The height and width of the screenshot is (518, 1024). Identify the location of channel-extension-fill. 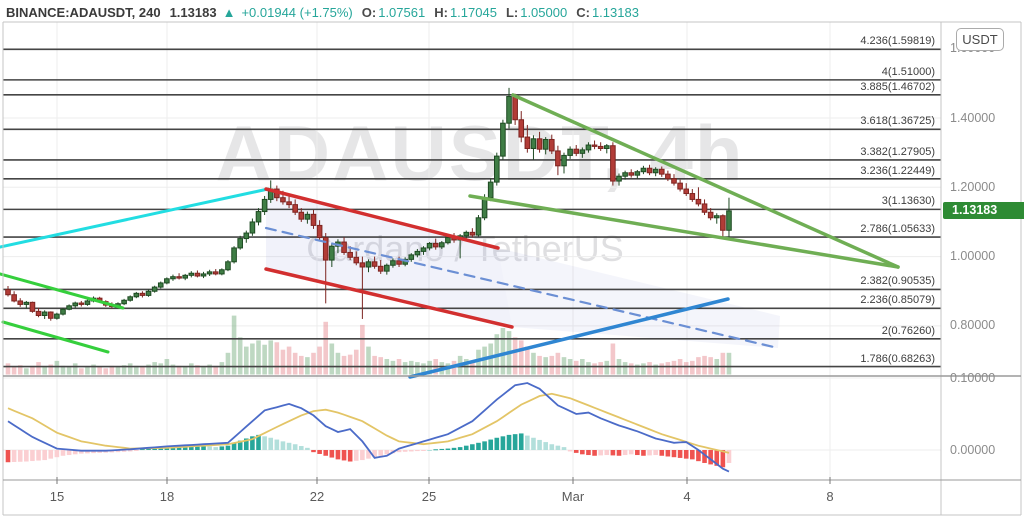
(639, 298).